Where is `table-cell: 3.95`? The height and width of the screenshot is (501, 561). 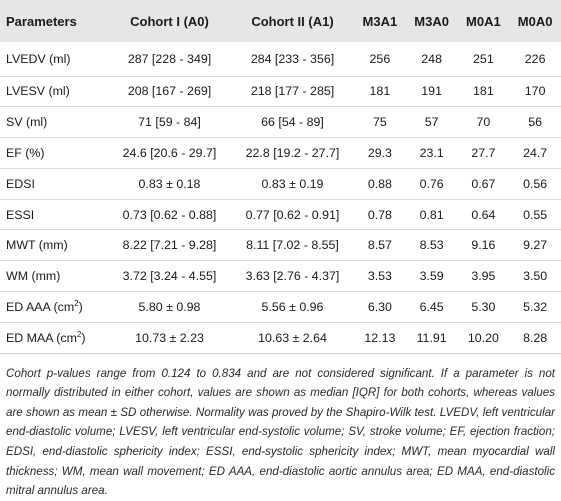
table-cell: 3.95 is located at coordinates (483, 276).